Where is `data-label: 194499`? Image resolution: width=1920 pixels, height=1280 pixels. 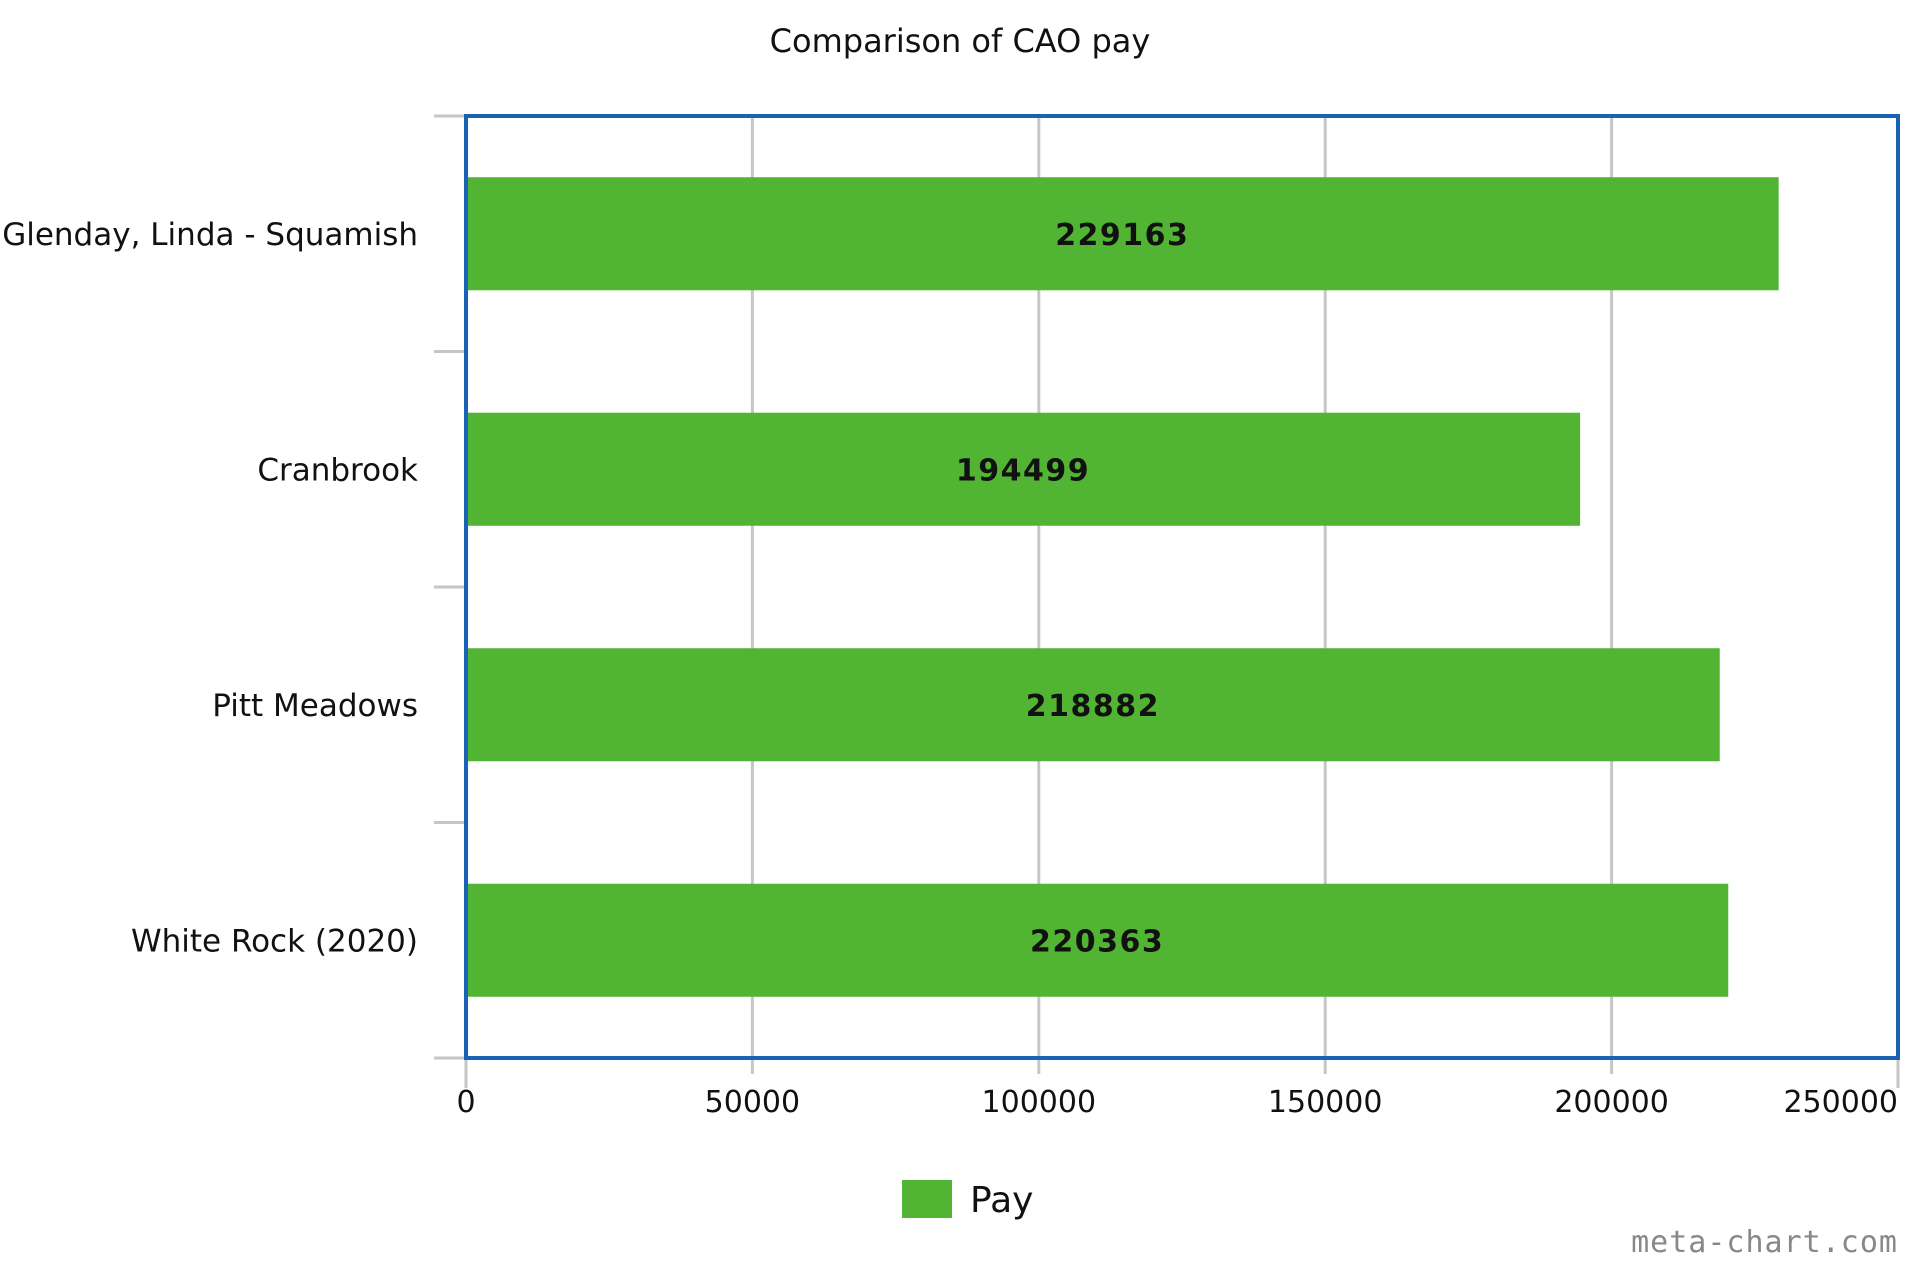
data-label: 194499 is located at coordinates (1023, 470).